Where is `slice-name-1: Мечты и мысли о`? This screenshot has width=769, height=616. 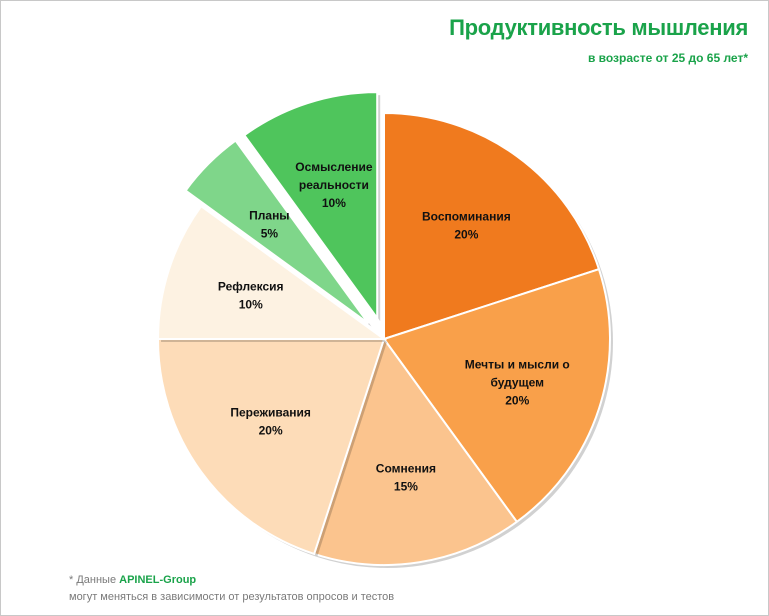 slice-name-1: Мечты и мысли о is located at coordinates (517, 364).